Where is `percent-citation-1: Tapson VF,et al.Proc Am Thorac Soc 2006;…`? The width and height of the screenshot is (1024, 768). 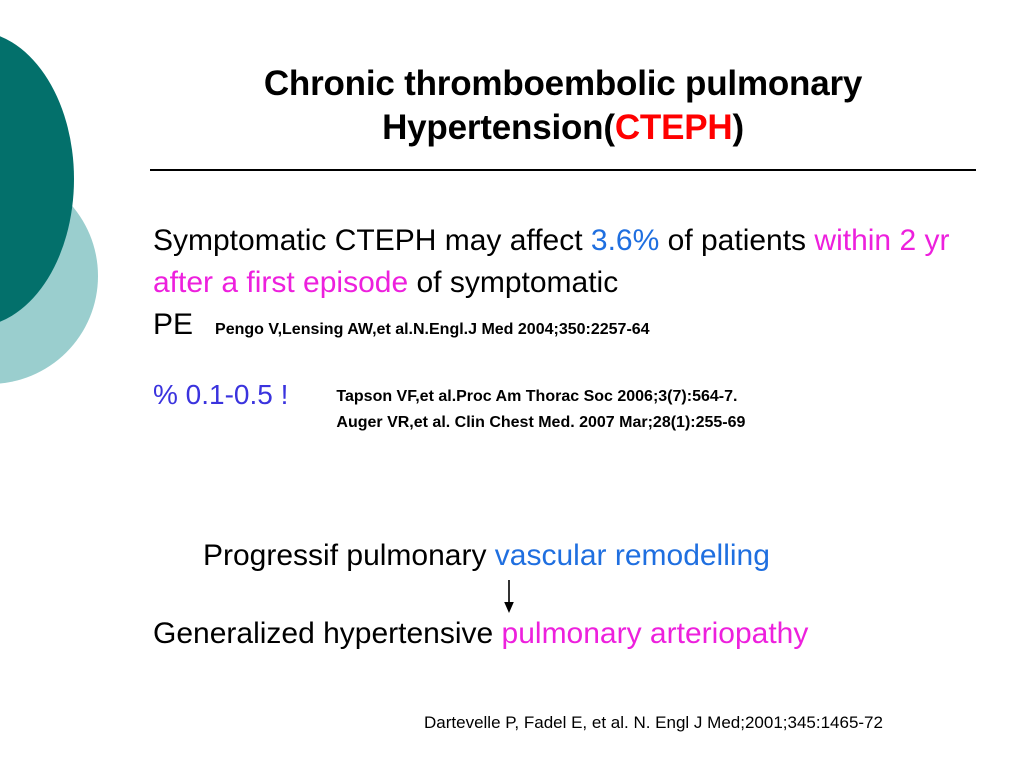 percent-citation-1: Tapson VF,et al.Proc Am Thorac Soc 2006;… is located at coordinates (537, 396).